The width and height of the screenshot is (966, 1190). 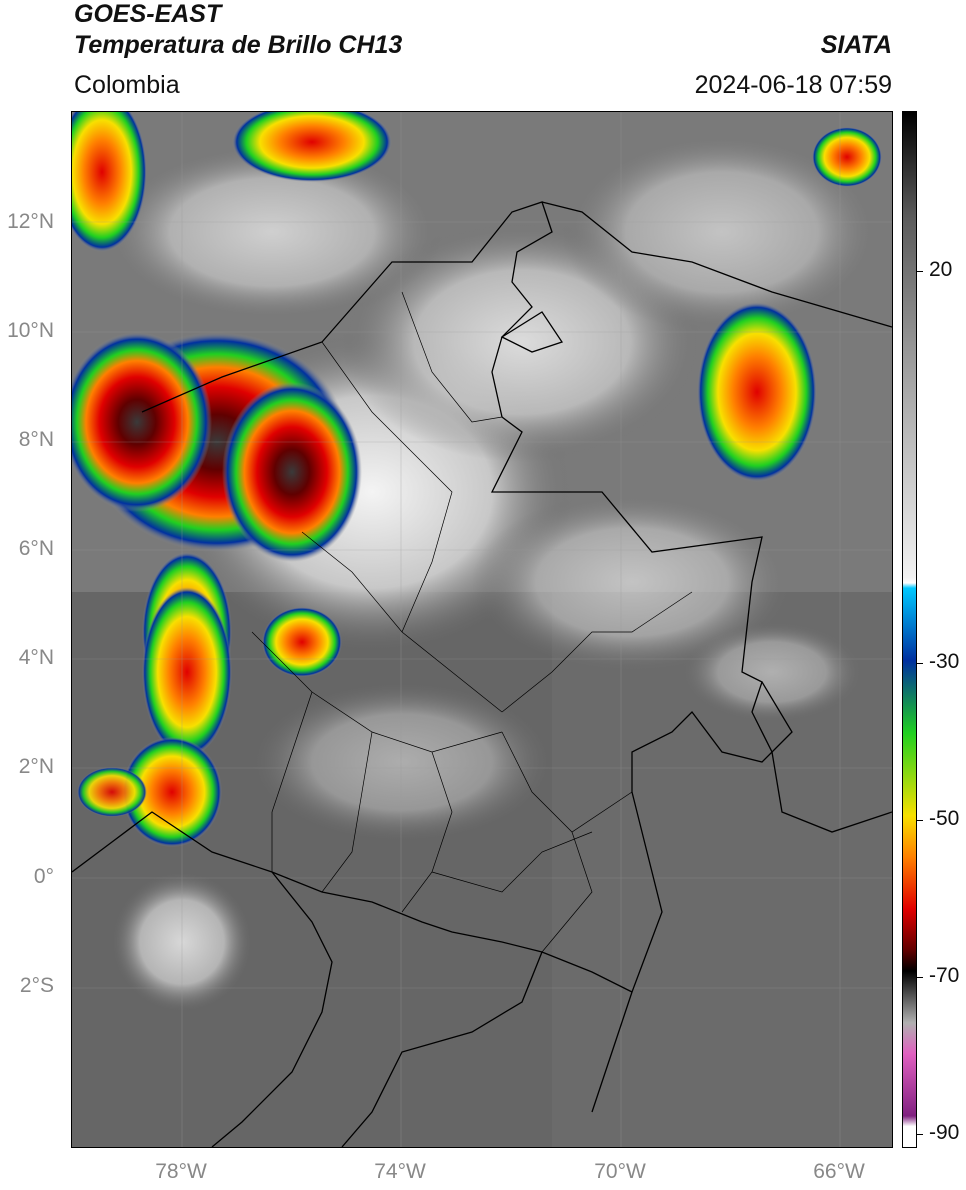 I want to click on lat-label-10n: 10°N, so click(x=30, y=330).